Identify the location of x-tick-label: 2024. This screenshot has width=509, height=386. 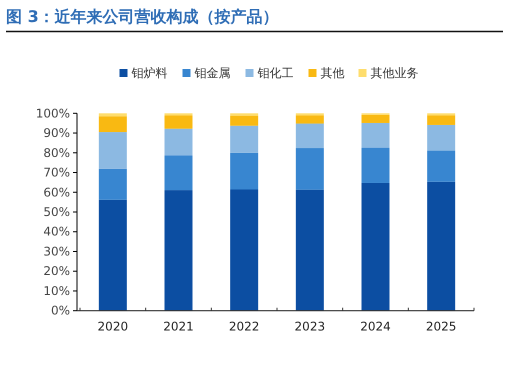
(375, 327).